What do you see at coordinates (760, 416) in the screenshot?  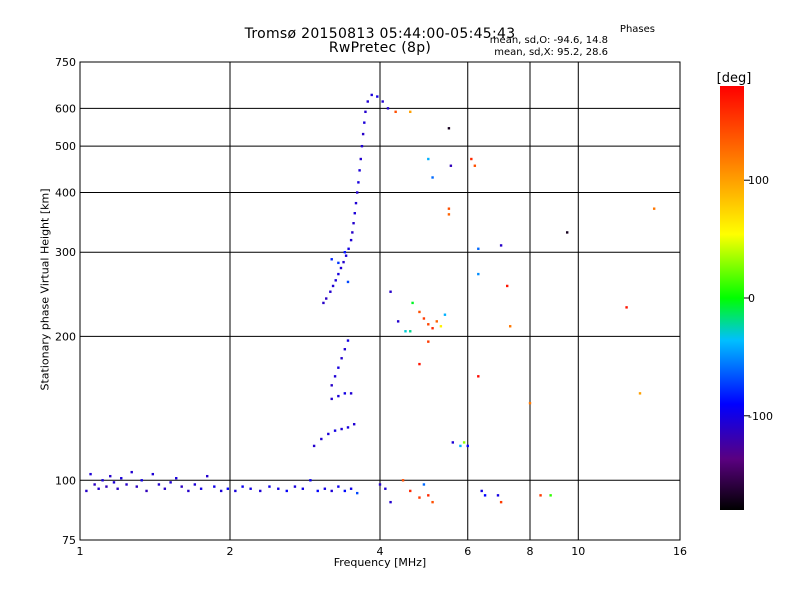 I see `colorbar-tick-label: -100` at bounding box center [760, 416].